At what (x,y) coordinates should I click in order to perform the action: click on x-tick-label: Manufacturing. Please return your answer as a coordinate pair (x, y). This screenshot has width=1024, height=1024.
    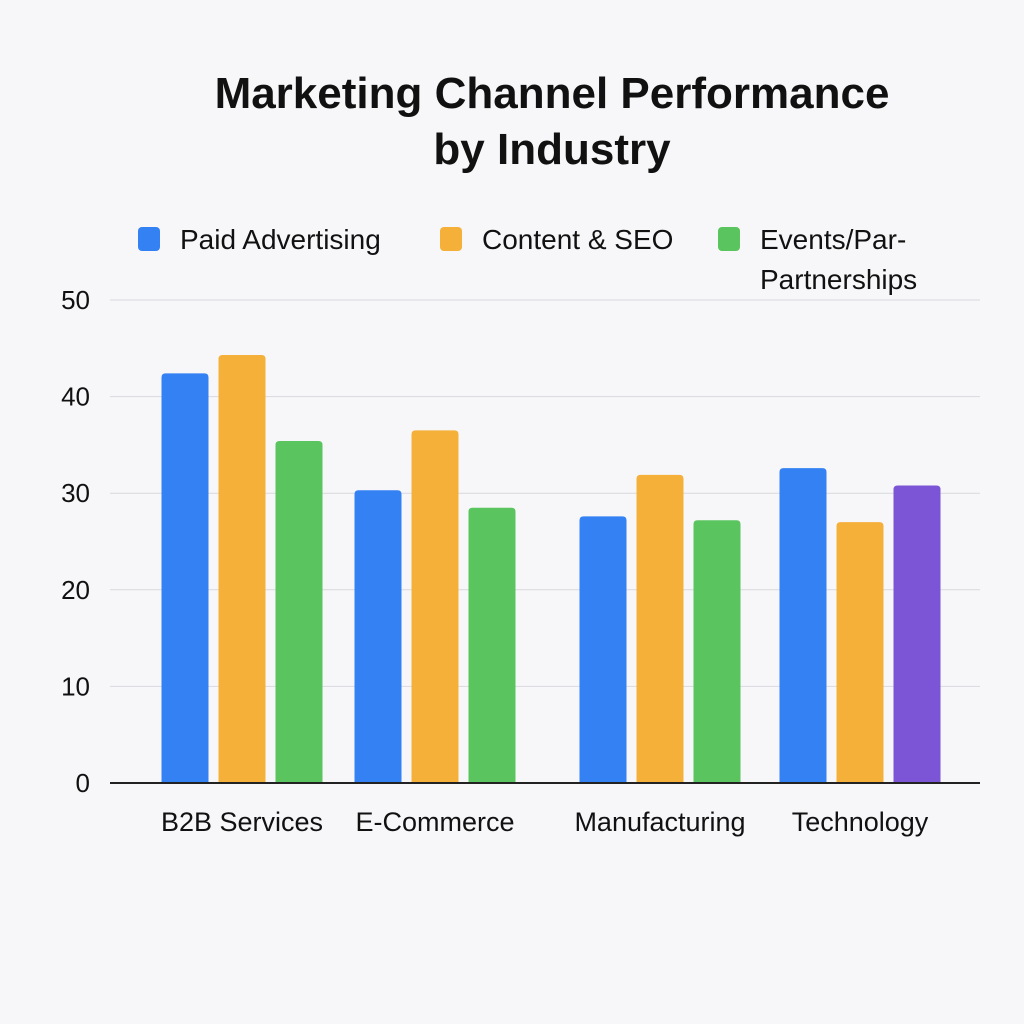
    Looking at the image, I should click on (659, 822).